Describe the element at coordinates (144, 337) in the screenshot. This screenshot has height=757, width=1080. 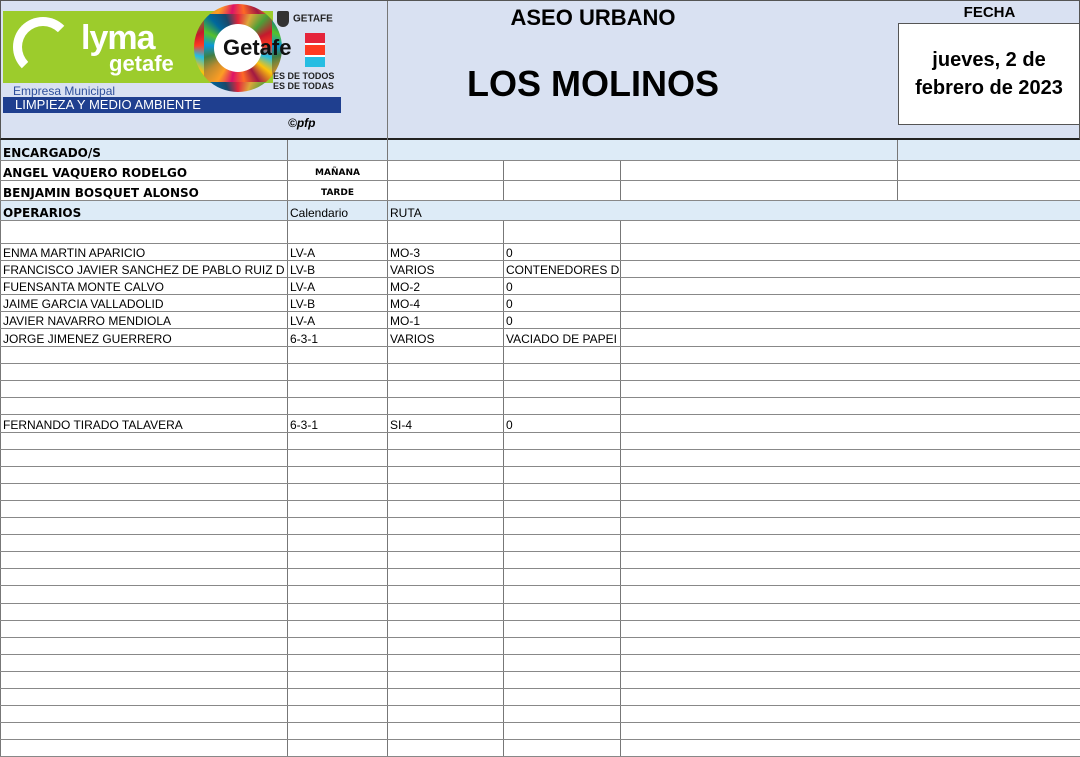
I see `operario-name: JORGE JIMENEZ GUERRERO` at that location.